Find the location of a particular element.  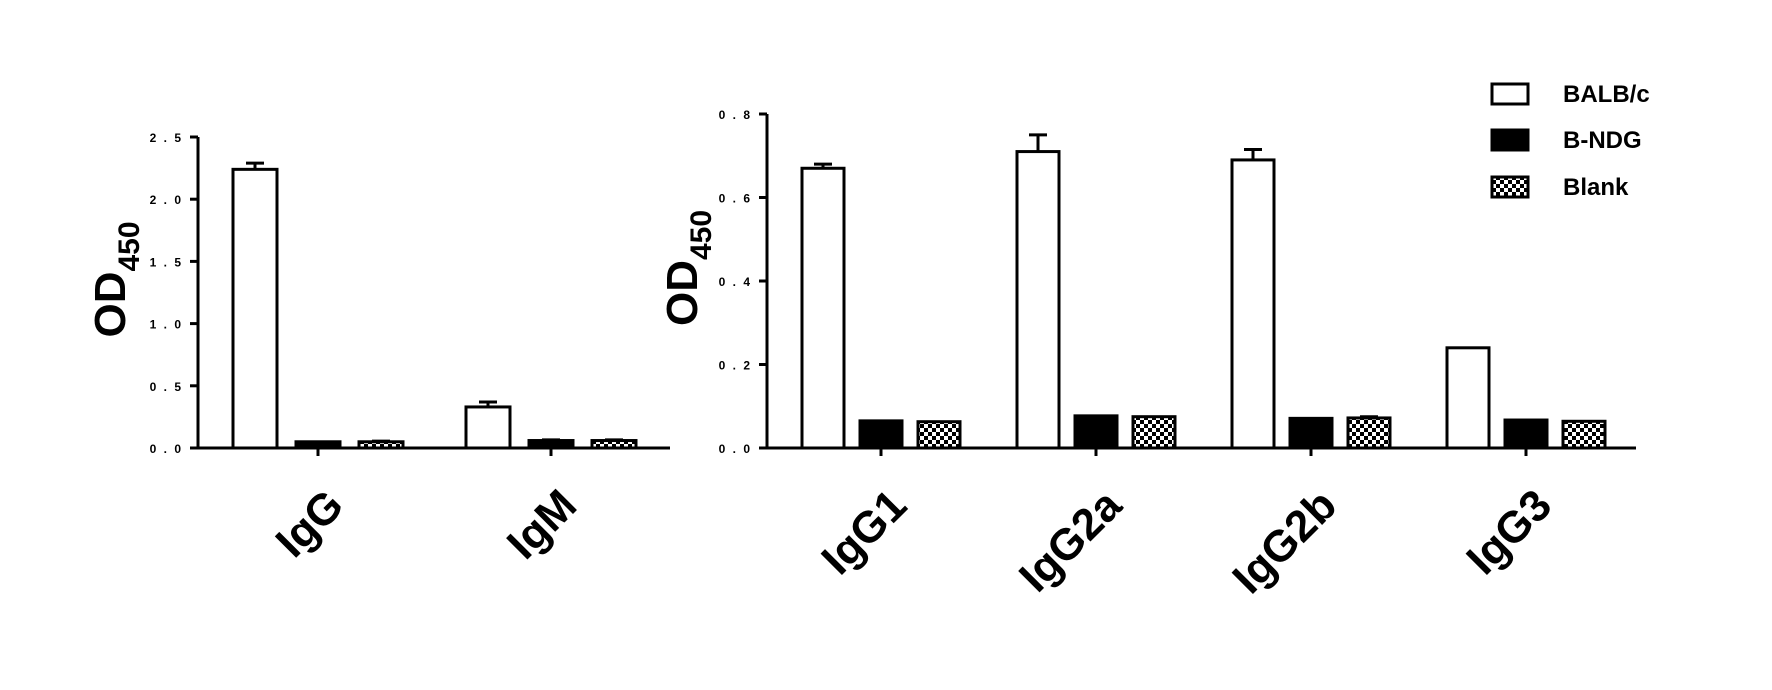

x-category-label: IgM is located at coordinates (542, 524).